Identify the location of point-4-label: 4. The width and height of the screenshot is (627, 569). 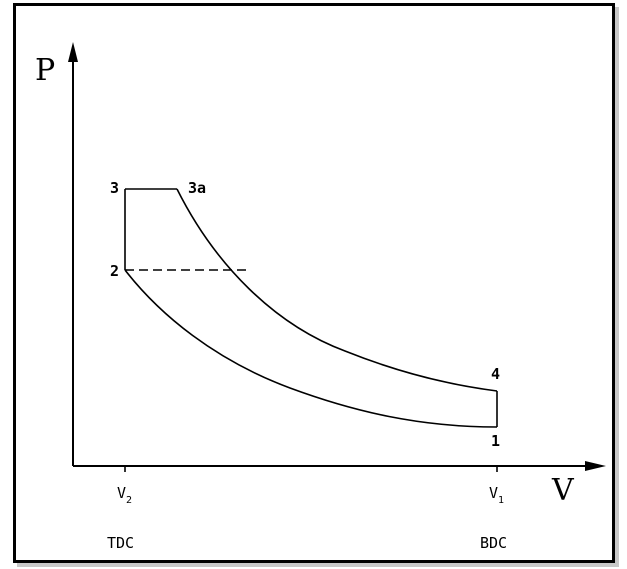
(495, 374).